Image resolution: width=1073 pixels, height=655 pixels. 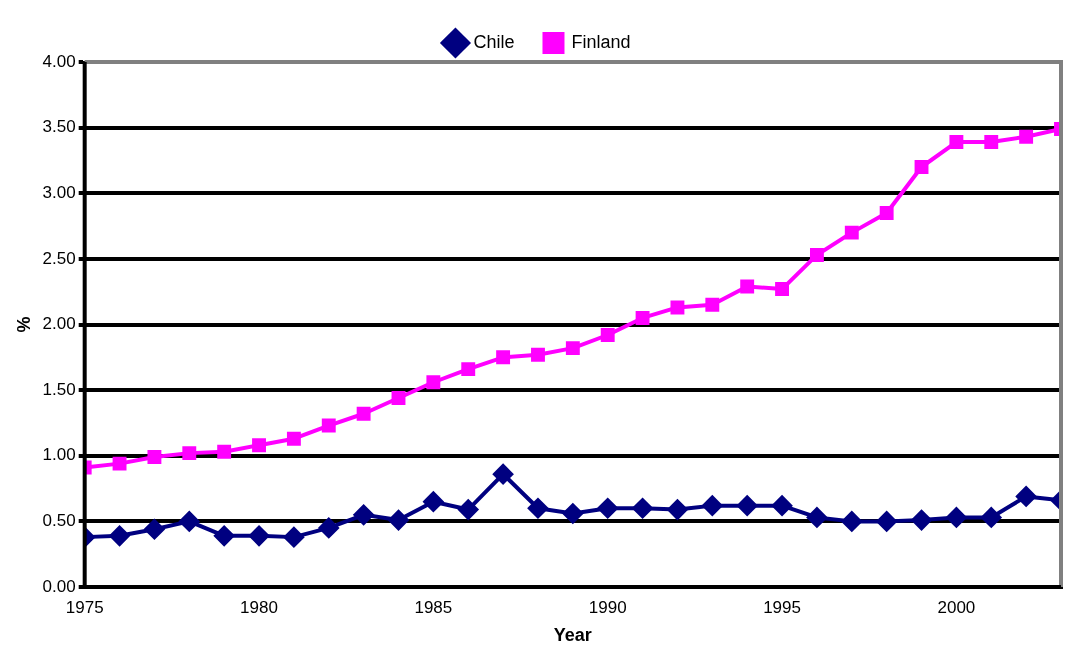 What do you see at coordinates (433, 607) in the screenshot?
I see `x-tick-label: 1985` at bounding box center [433, 607].